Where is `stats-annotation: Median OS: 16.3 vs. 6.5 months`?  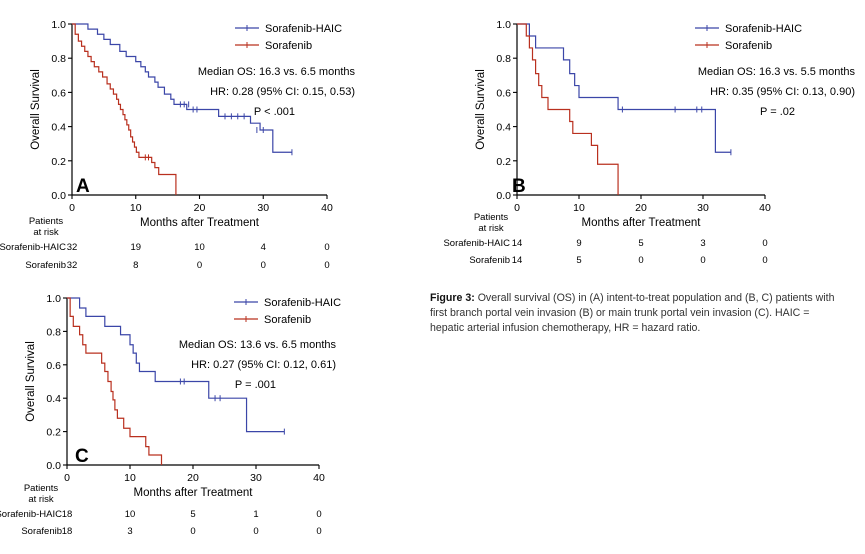 stats-annotation: Median OS: 16.3 vs. 6.5 months is located at coordinates (277, 72).